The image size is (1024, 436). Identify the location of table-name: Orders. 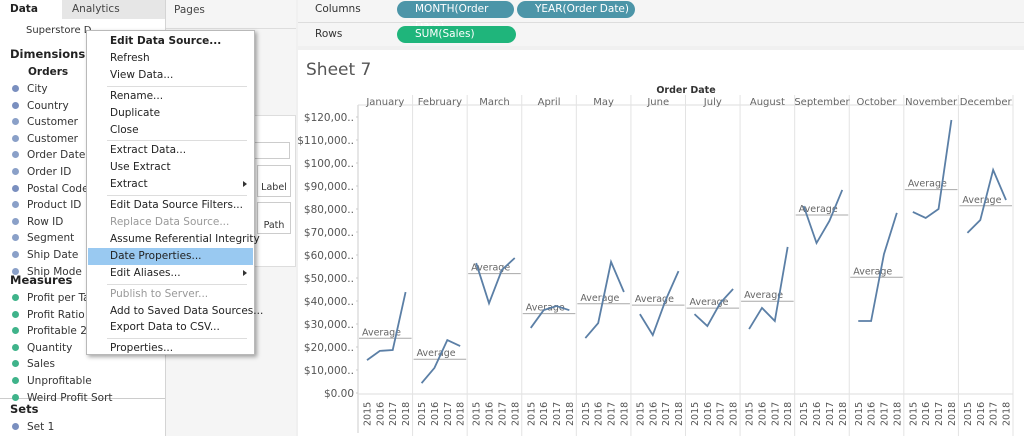
(48, 72).